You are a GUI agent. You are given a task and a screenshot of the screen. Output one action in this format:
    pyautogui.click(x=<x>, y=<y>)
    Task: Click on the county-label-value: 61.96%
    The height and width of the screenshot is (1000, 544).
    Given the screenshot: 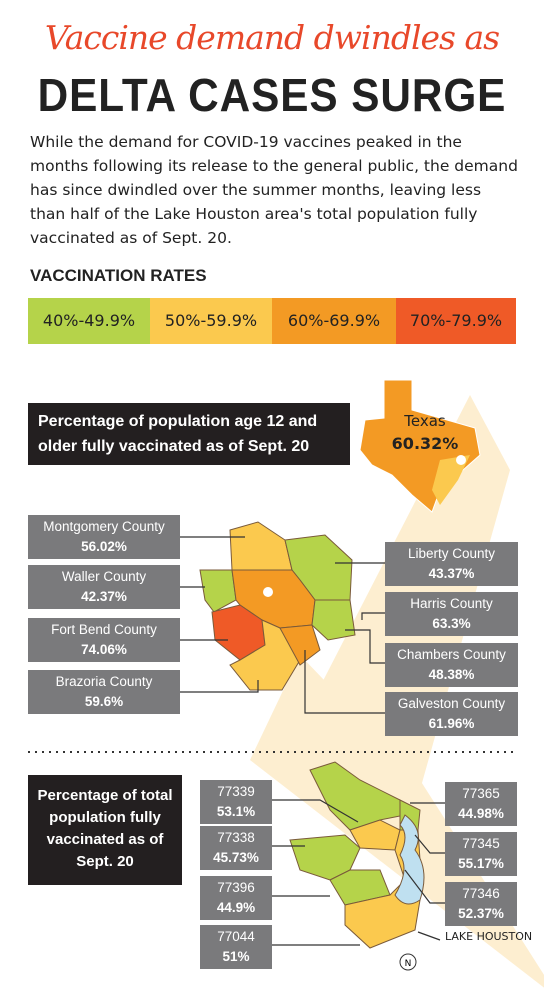 What is the action you would take?
    pyautogui.click(x=451, y=723)
    